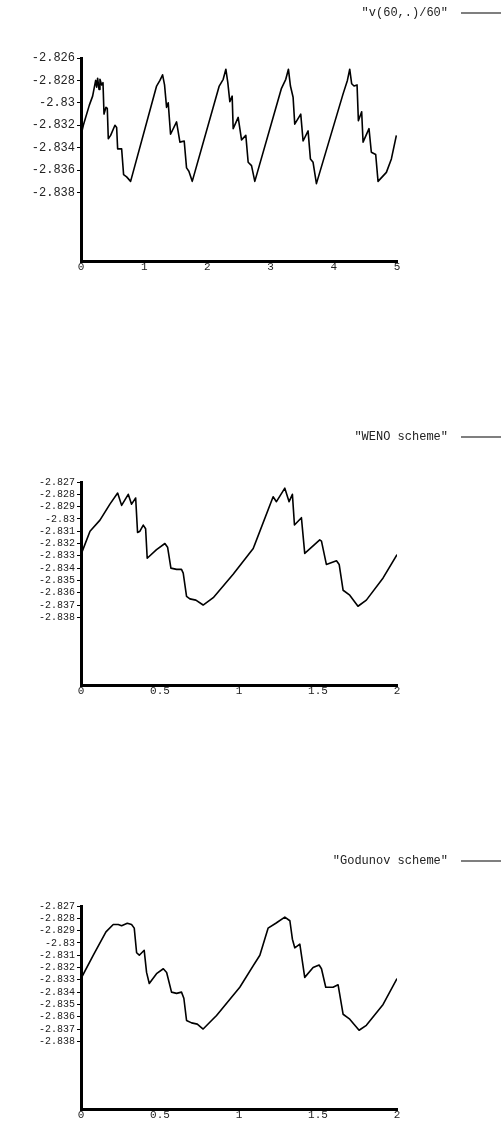 The image size is (501, 1124). I want to click on y-tick-label: -2.826, so click(53, 58).